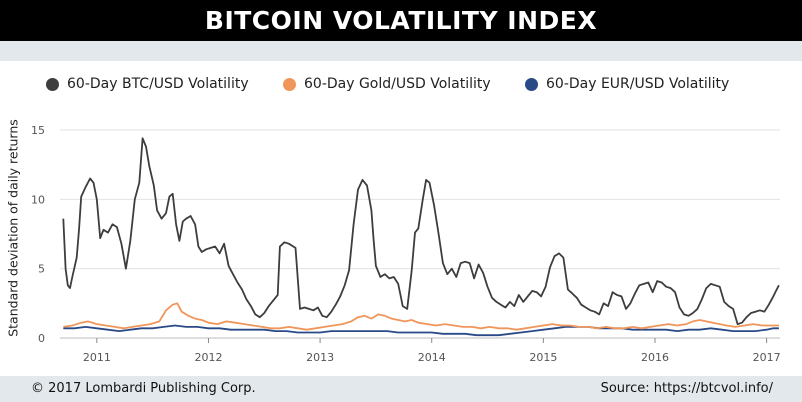 The width and height of the screenshot is (802, 402). Describe the element at coordinates (41, 338) in the screenshot. I see `y-tick-label: 0` at that location.